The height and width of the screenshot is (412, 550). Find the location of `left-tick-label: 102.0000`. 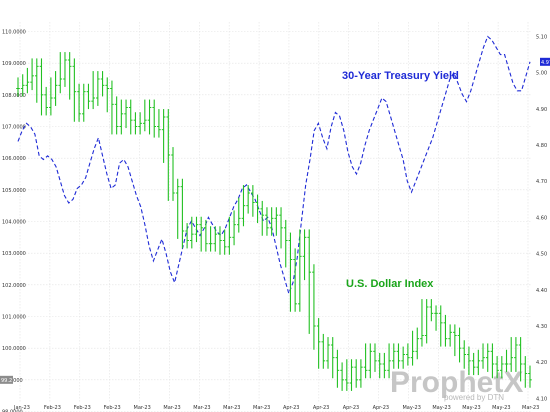

left-tick-label: 102.0000 is located at coordinates (14, 286).